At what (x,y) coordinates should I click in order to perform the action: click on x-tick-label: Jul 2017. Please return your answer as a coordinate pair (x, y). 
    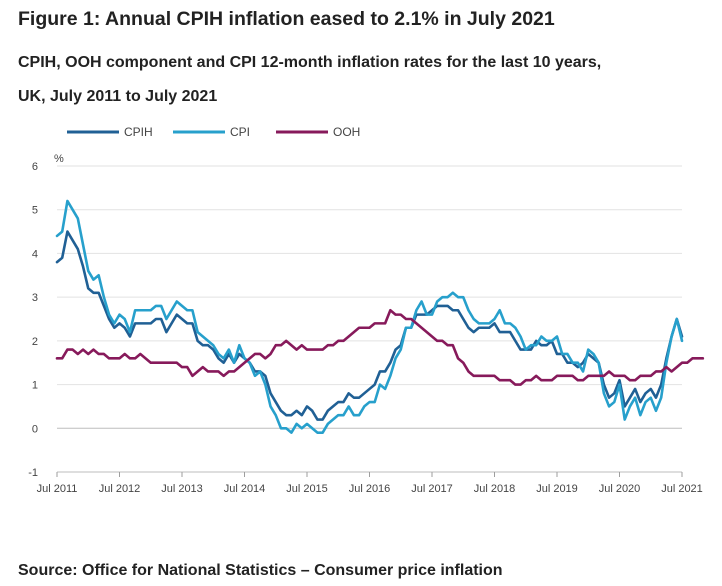
    Looking at the image, I should click on (432, 489).